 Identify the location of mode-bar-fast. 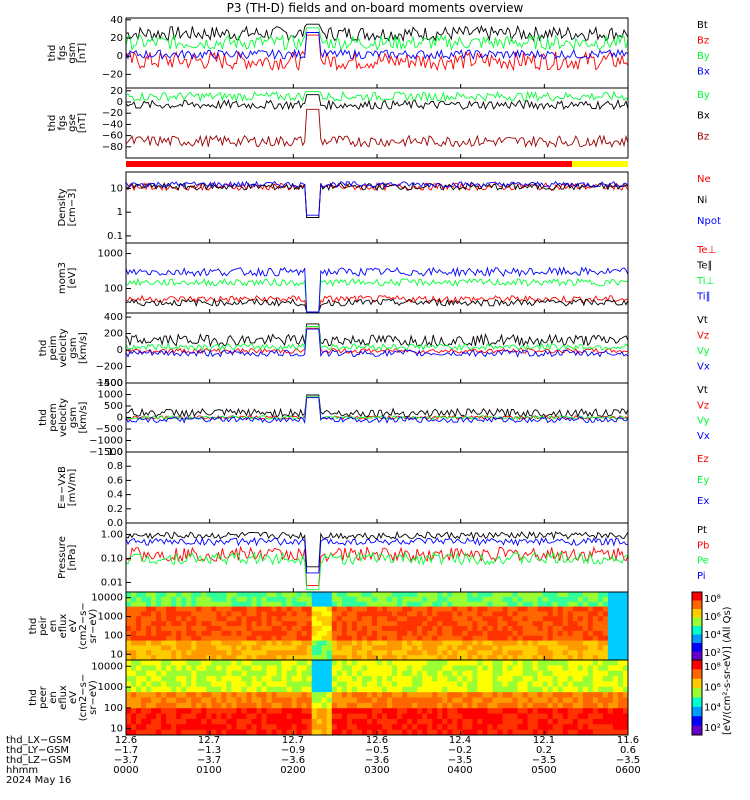
(349, 164).